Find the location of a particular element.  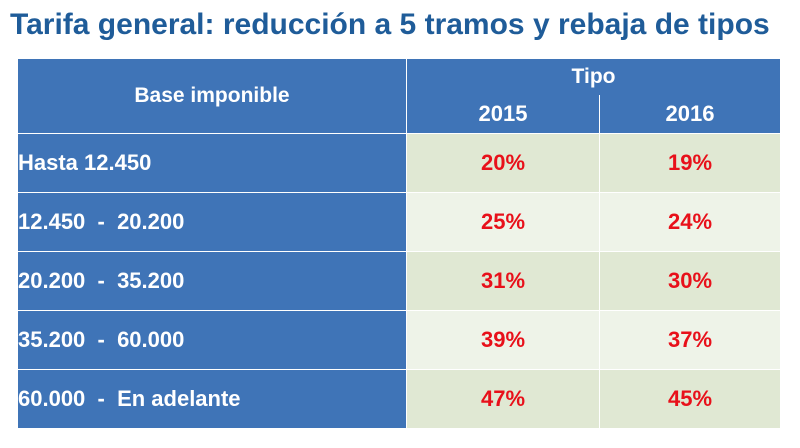

base-range-cell: 20.200 - 35.200 is located at coordinates (212, 281).